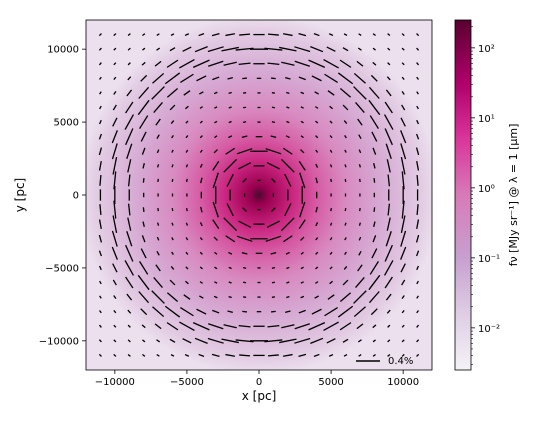 This screenshot has height=422, width=542. Describe the element at coordinates (400, 361) in the screenshot. I see `scale-bar-label: 0.4%` at that location.